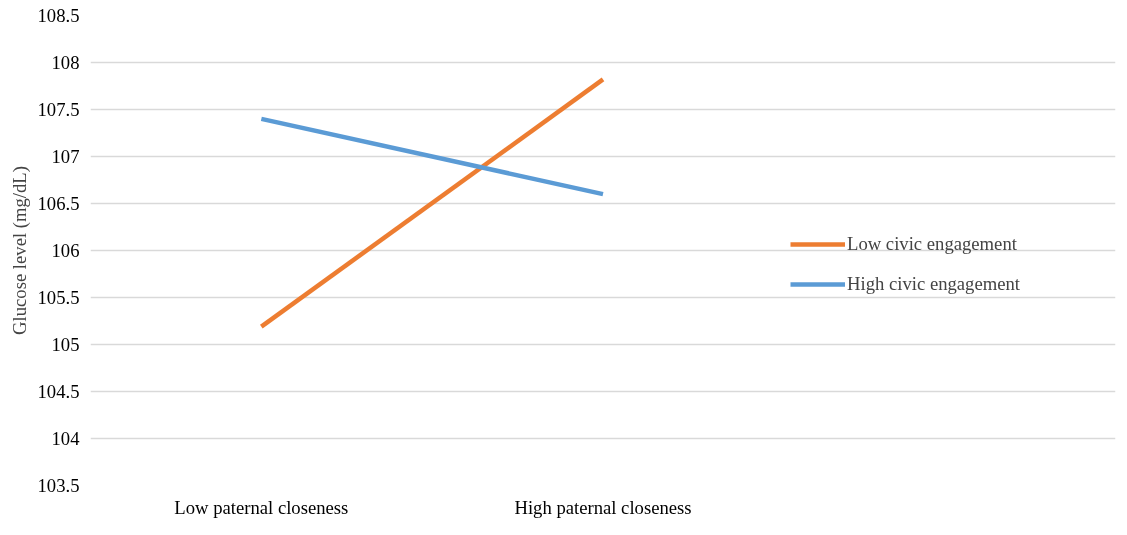  What do you see at coordinates (65, 250) in the screenshot?
I see `y-tick-label: 106` at bounding box center [65, 250].